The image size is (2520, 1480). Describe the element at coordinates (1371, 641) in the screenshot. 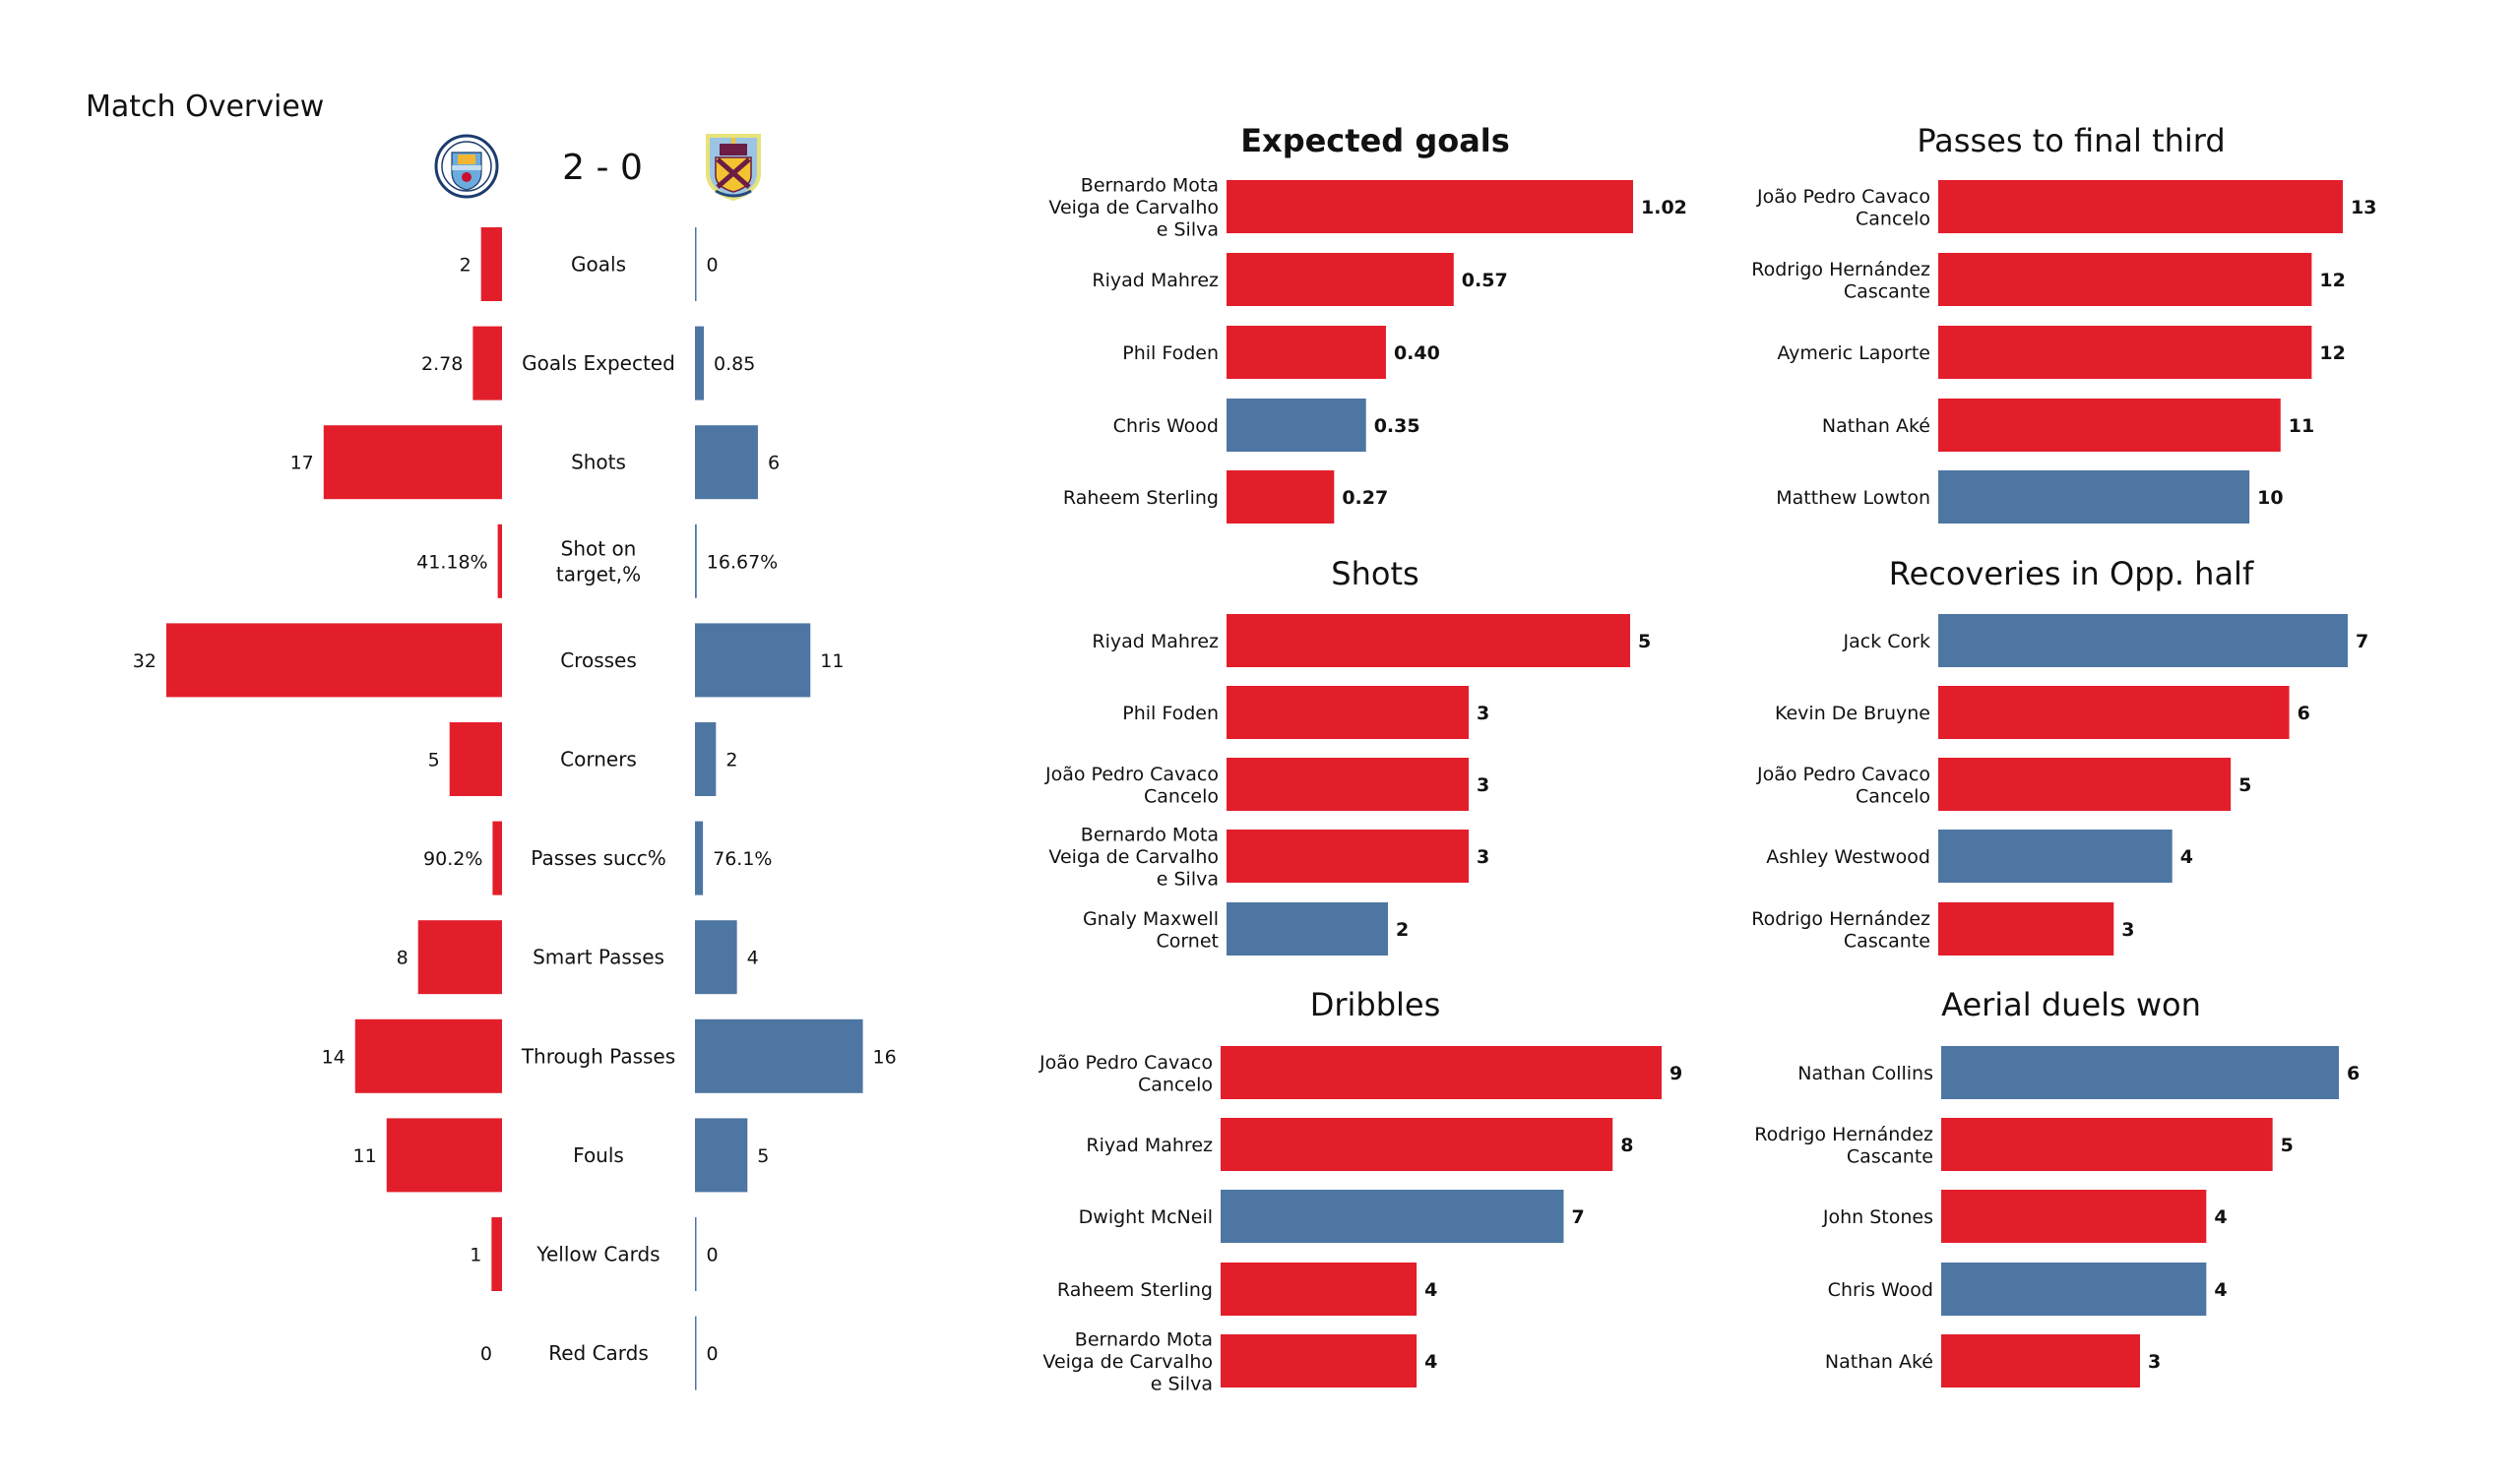

I see `bar-row: 5 Riyad Mahrez` at that location.